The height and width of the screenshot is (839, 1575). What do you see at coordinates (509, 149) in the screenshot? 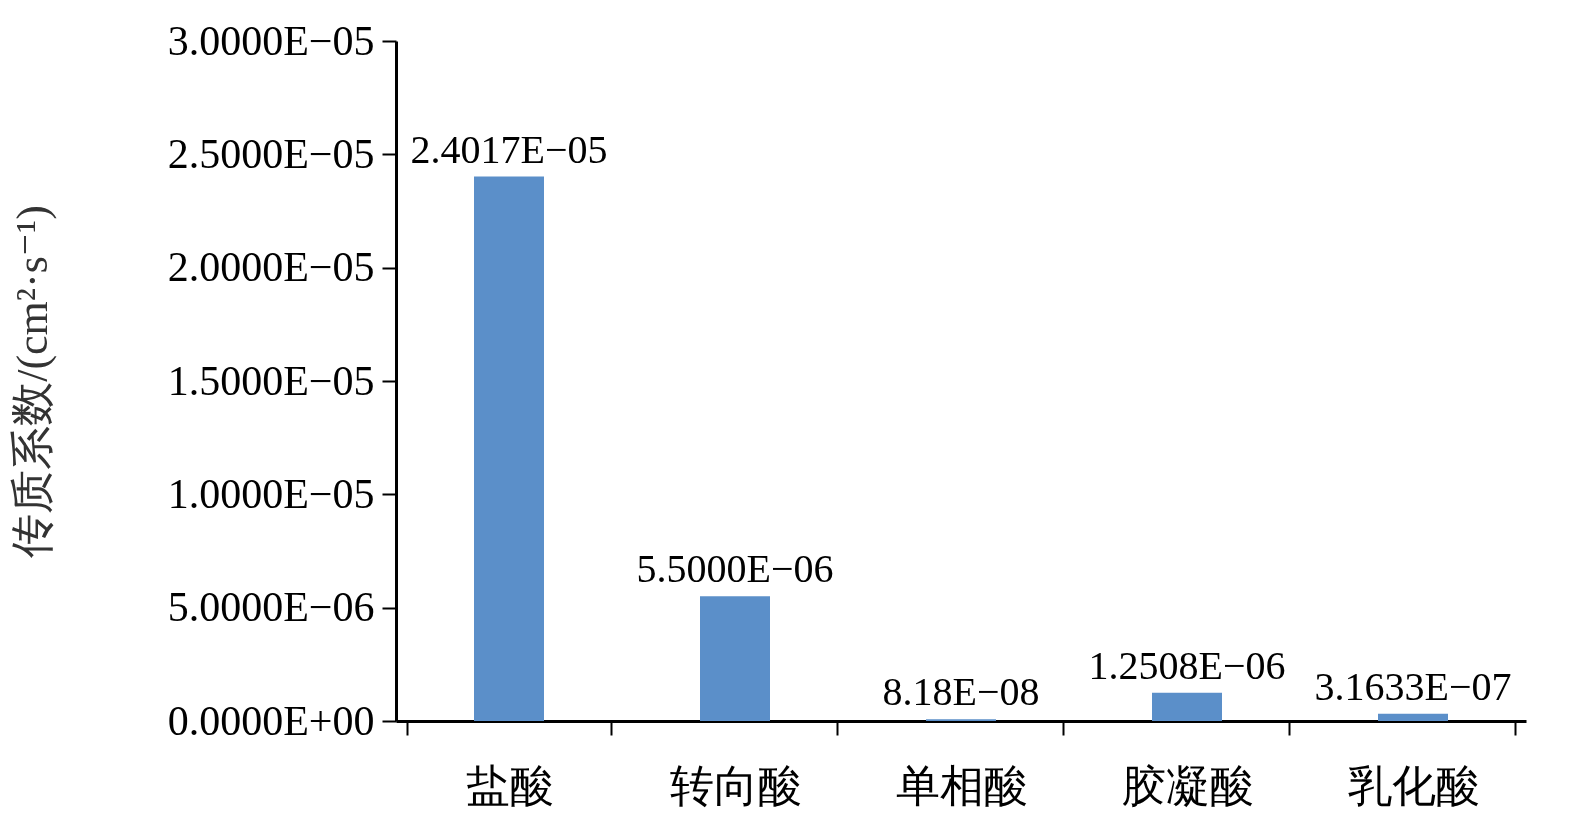
I see `data-label: 2.4017E−05` at bounding box center [509, 149].